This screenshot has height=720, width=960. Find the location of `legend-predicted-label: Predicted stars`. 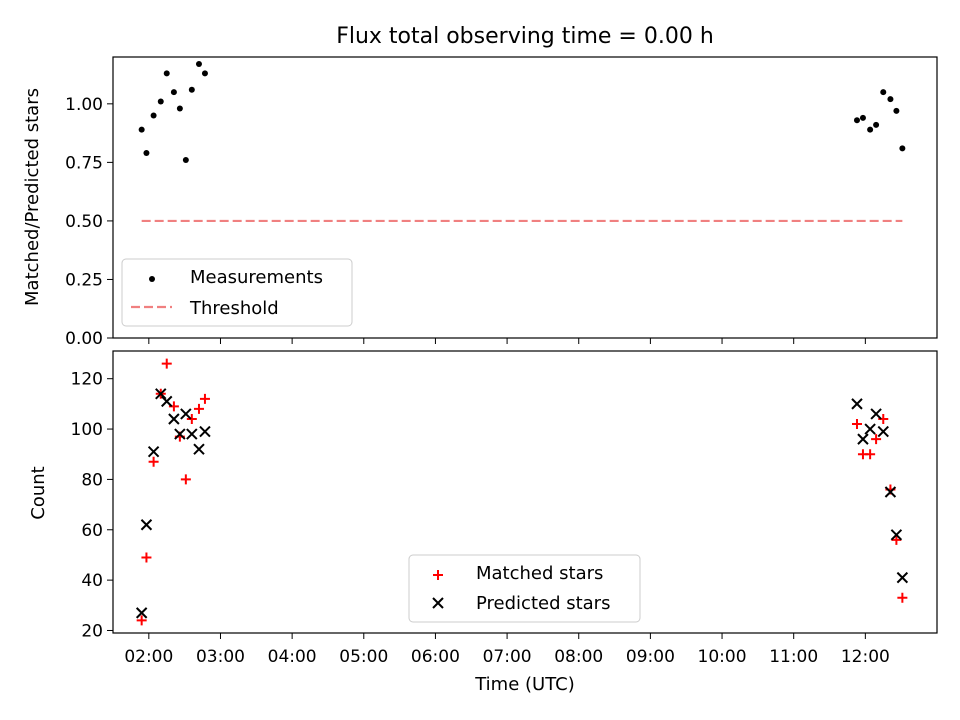

legend-predicted-label: Predicted stars is located at coordinates (543, 603).